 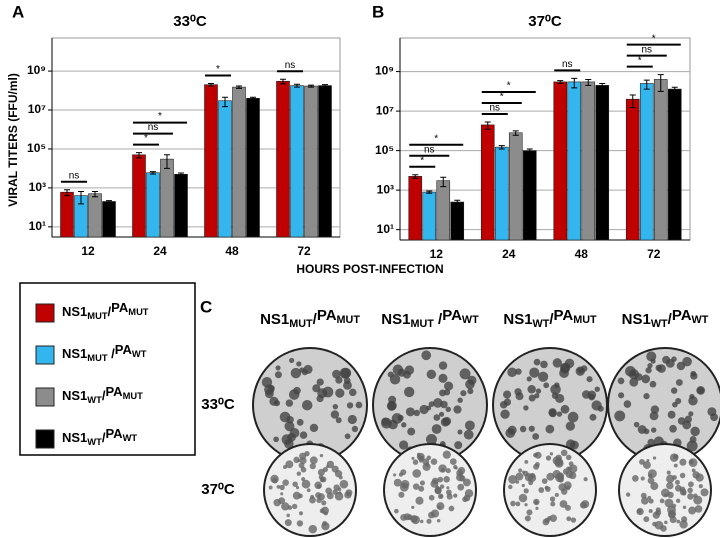 I want to click on y-tick-label: 10⁷, so click(x=385, y=110).